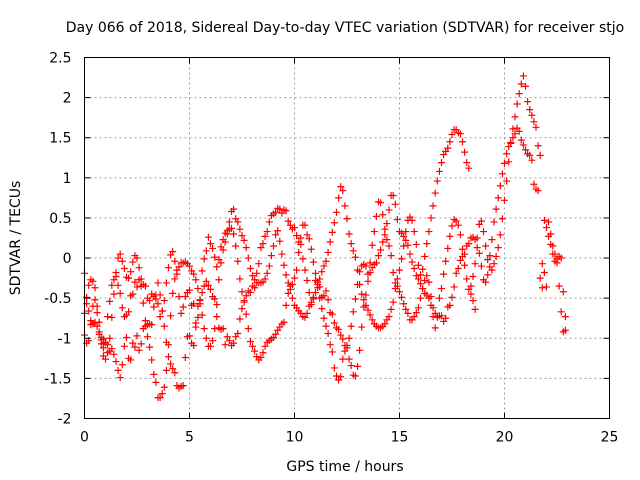 Image resolution: width=640 pixels, height=480 pixels. What do you see at coordinates (60, 139) in the screenshot?
I see `y-tick-label: 1.5` at bounding box center [60, 139].